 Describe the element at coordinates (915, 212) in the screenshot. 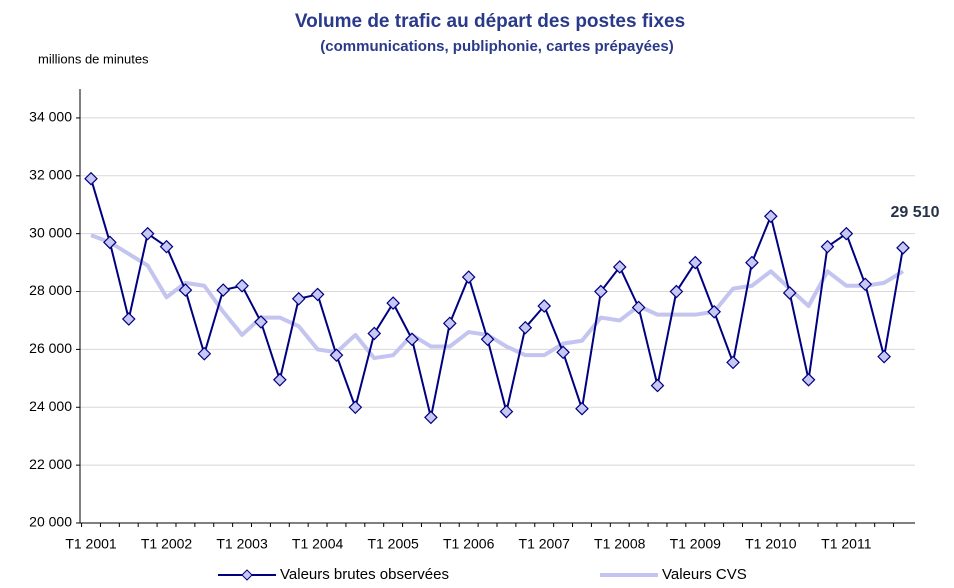

I see `data-label: 29 510` at that location.